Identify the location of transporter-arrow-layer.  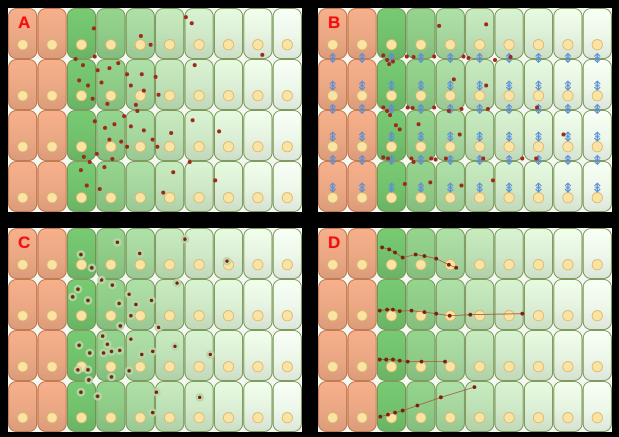
(465, 122).